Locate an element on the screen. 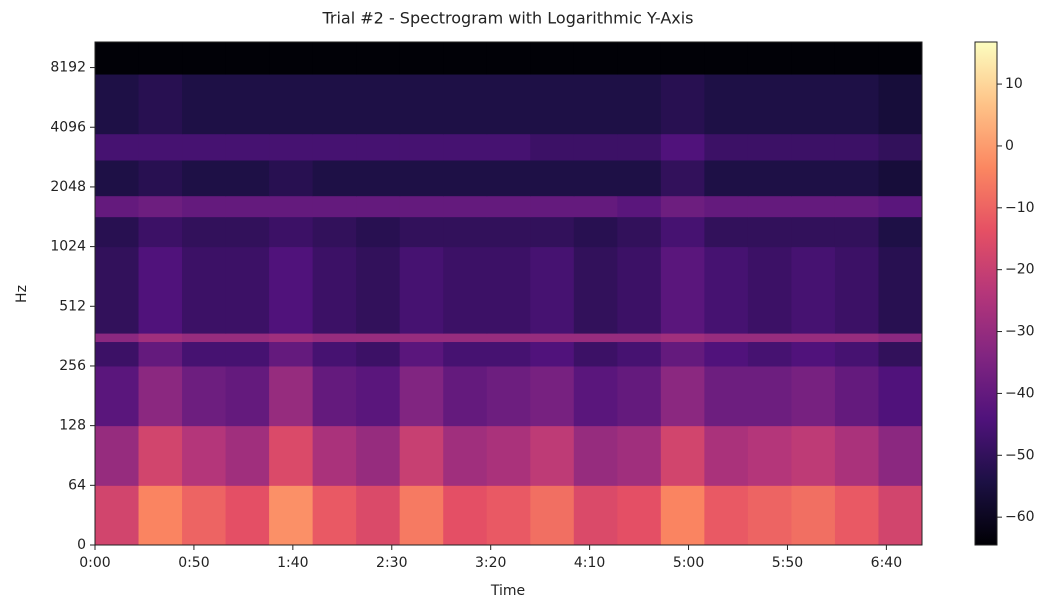 The height and width of the screenshot is (604, 1055). x-tick-label: 5:50 is located at coordinates (787, 563).